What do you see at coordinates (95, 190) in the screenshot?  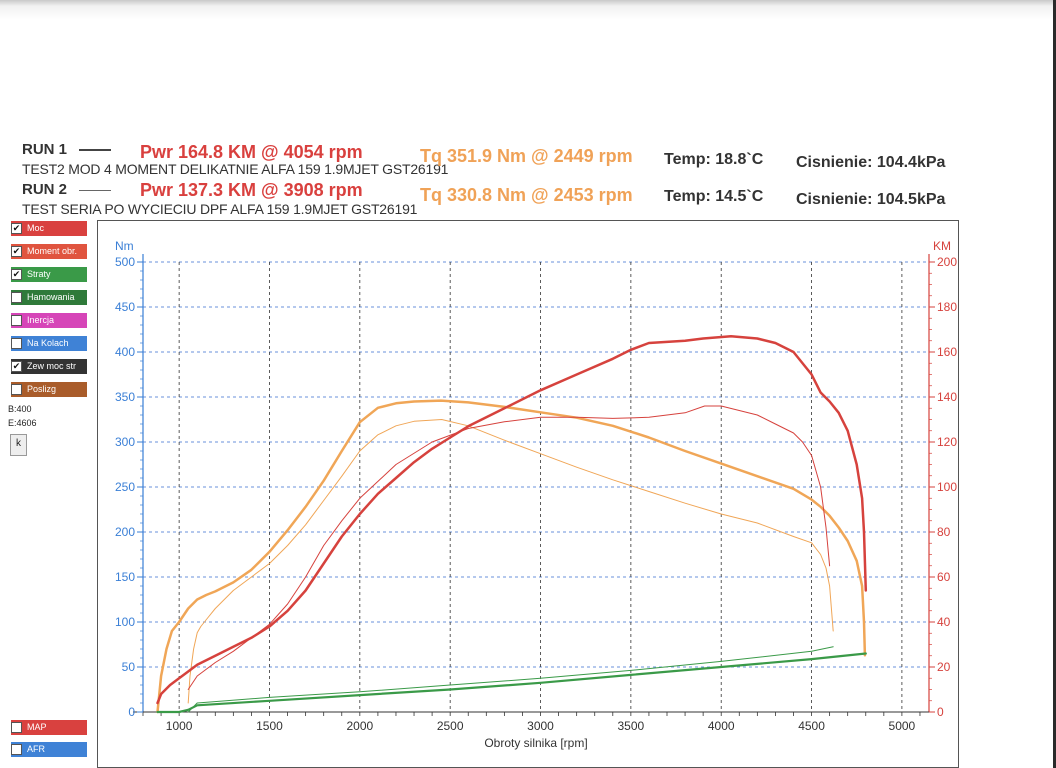 I see `run2-line-sample` at bounding box center [95, 190].